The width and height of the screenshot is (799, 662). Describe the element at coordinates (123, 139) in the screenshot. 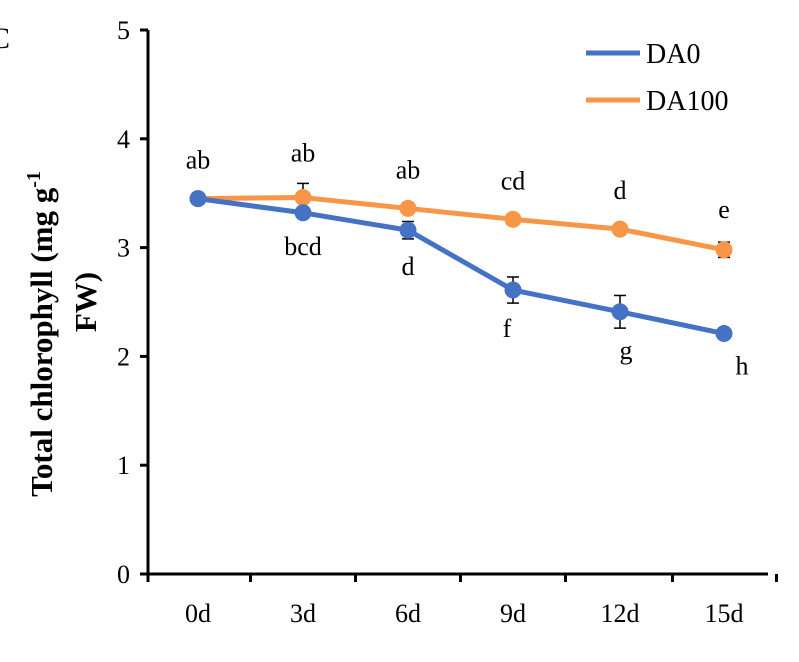

I see `y-tick-label: 4` at that location.